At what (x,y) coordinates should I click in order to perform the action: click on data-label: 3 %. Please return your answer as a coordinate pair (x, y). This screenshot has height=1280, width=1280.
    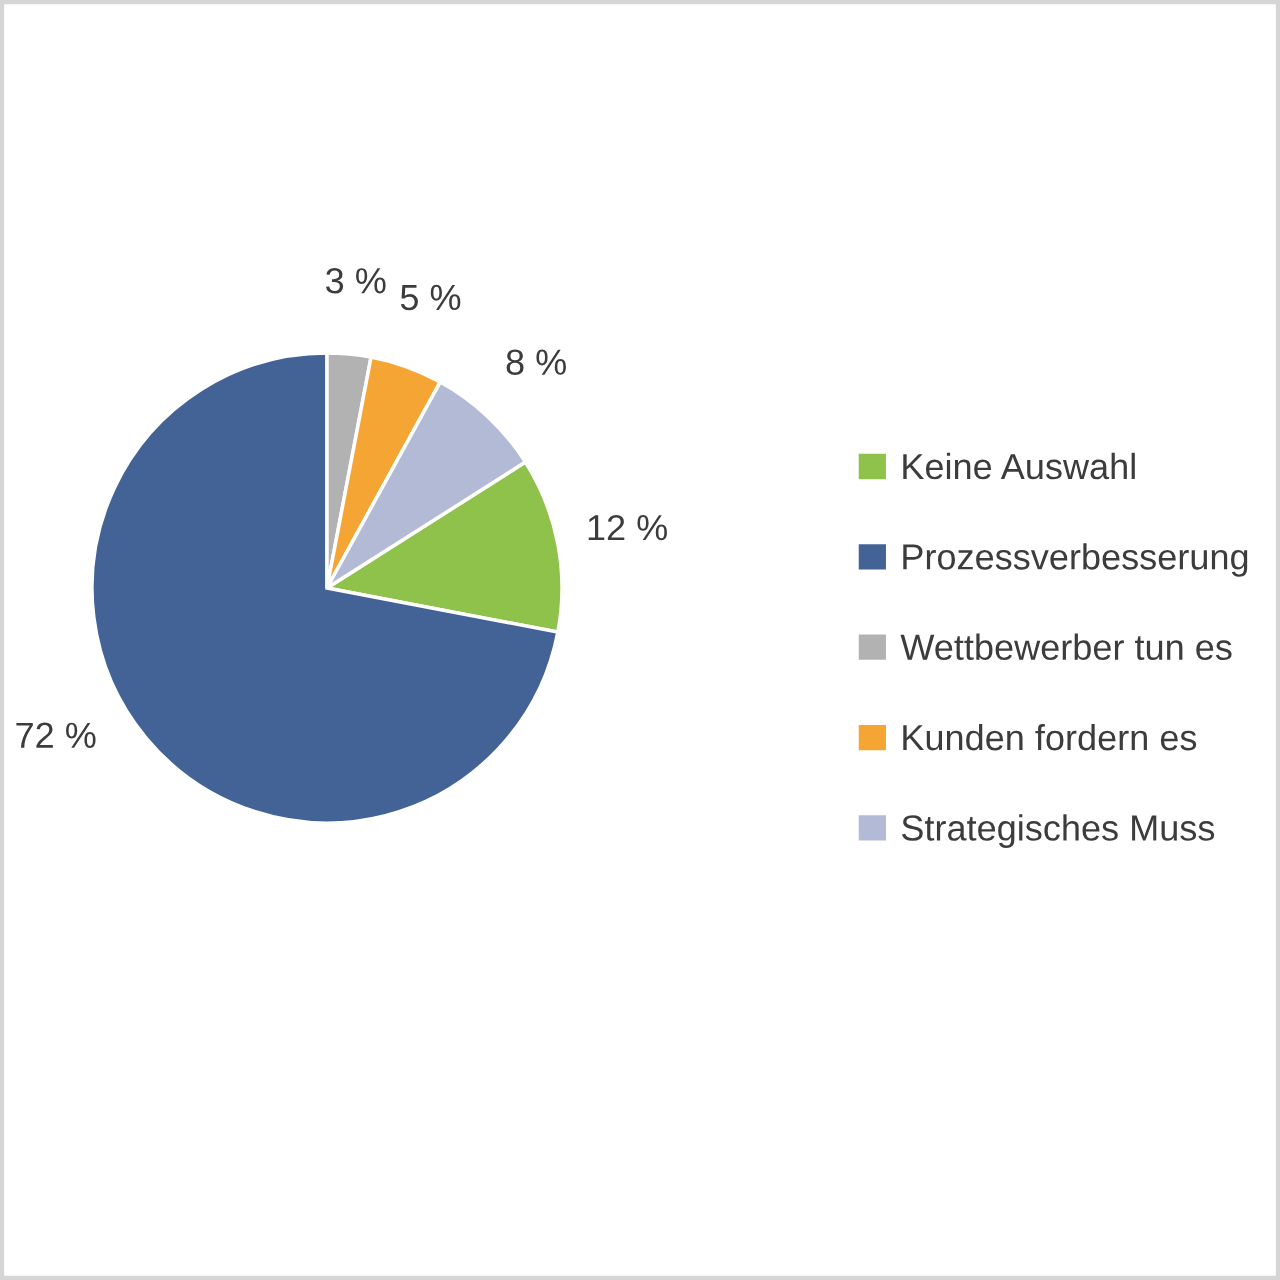
    Looking at the image, I should click on (356, 280).